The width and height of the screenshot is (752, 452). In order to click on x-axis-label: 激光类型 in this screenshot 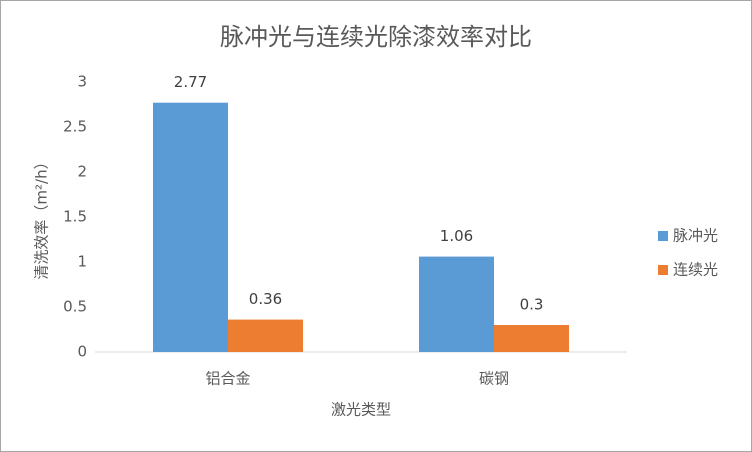, I will do `click(361, 410)`.